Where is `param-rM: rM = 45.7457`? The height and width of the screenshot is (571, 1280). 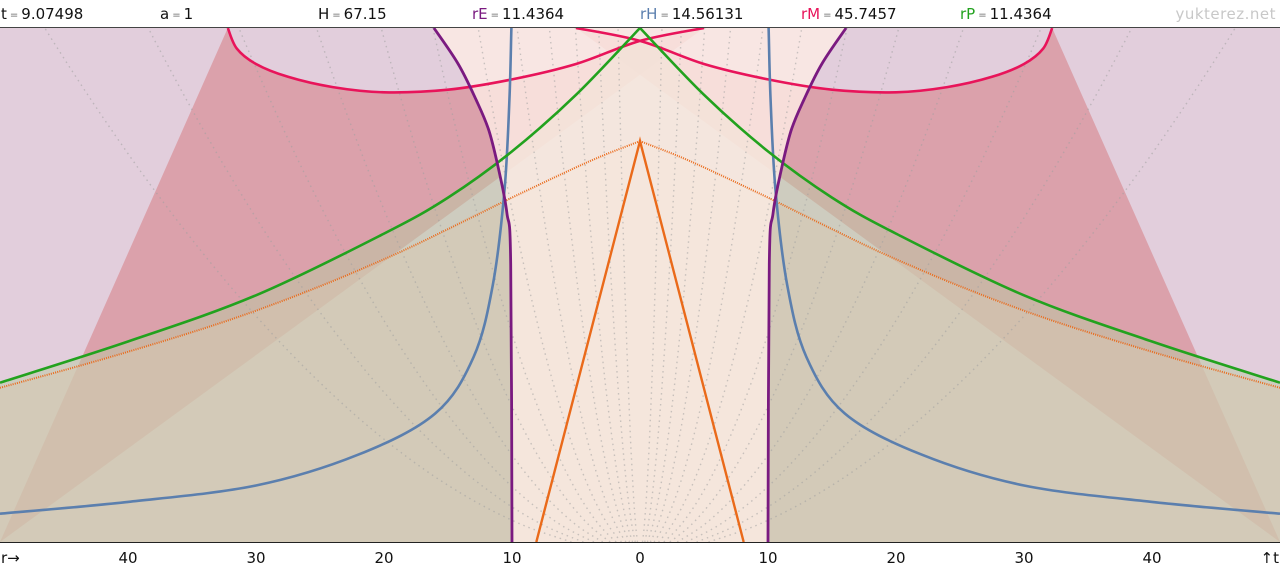 param-rM: rM = 45.7457 is located at coordinates (849, 14).